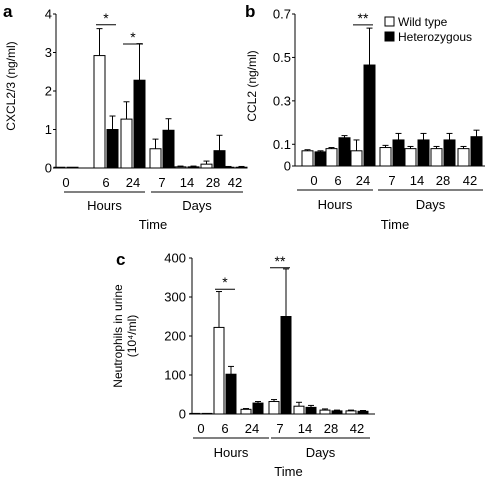 The image size is (489, 483). Describe the element at coordinates (213, 182) in the screenshot. I see `x-tick-label-a: 28` at that location.